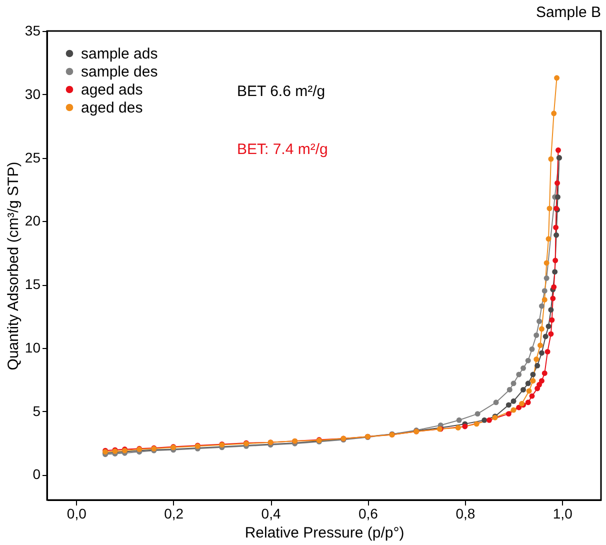 The height and width of the screenshot is (545, 606). I want to click on legend-label: aged ads, so click(112, 90).